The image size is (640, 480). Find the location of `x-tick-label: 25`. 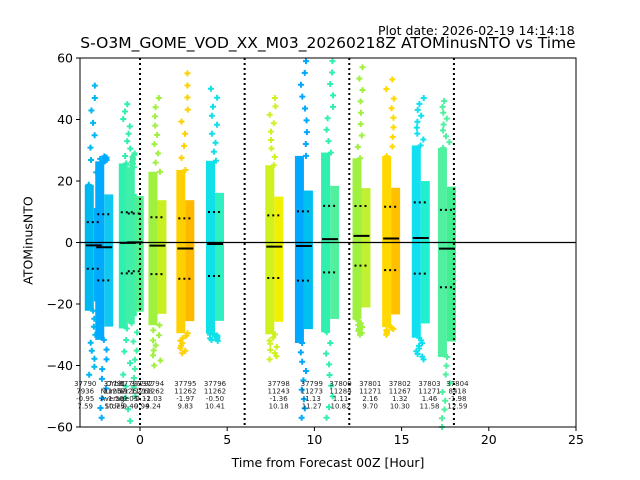

x-tick-label: 25 is located at coordinates (576, 439).